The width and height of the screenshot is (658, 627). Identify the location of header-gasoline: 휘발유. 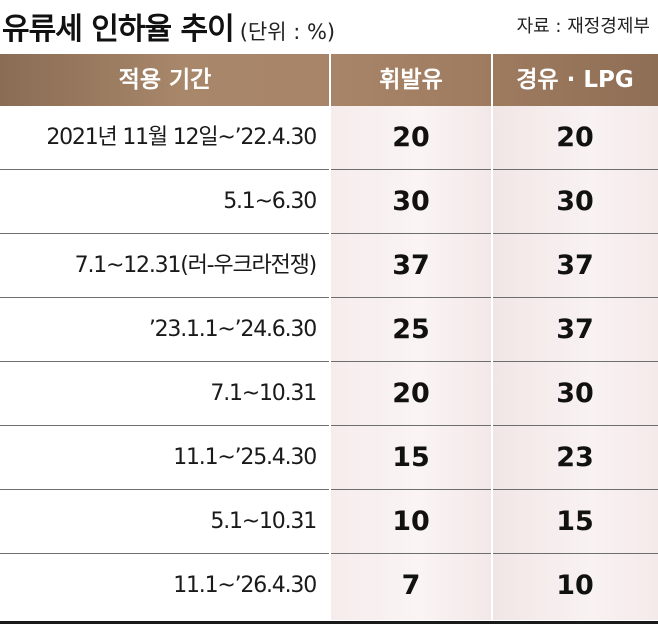
(411, 80).